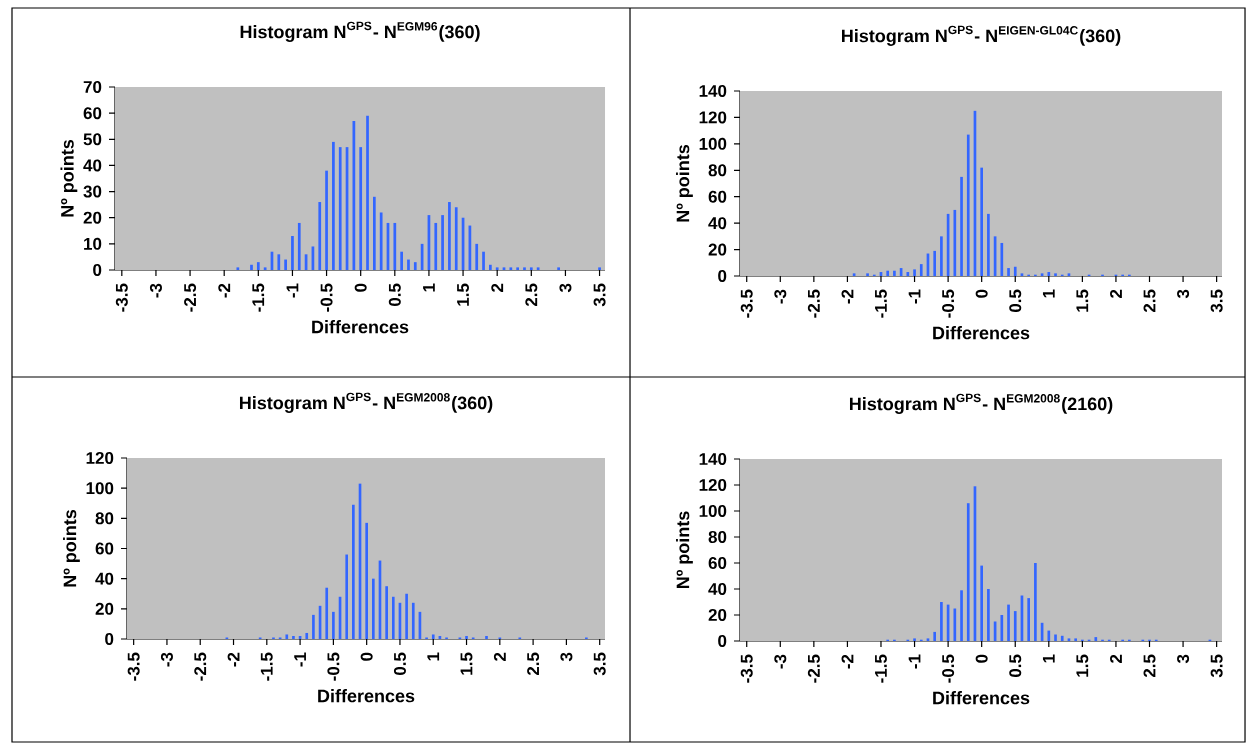 The width and height of the screenshot is (1247, 744). Describe the element at coordinates (746, 303) in the screenshot. I see `x-tick-label: -3.5` at that location.